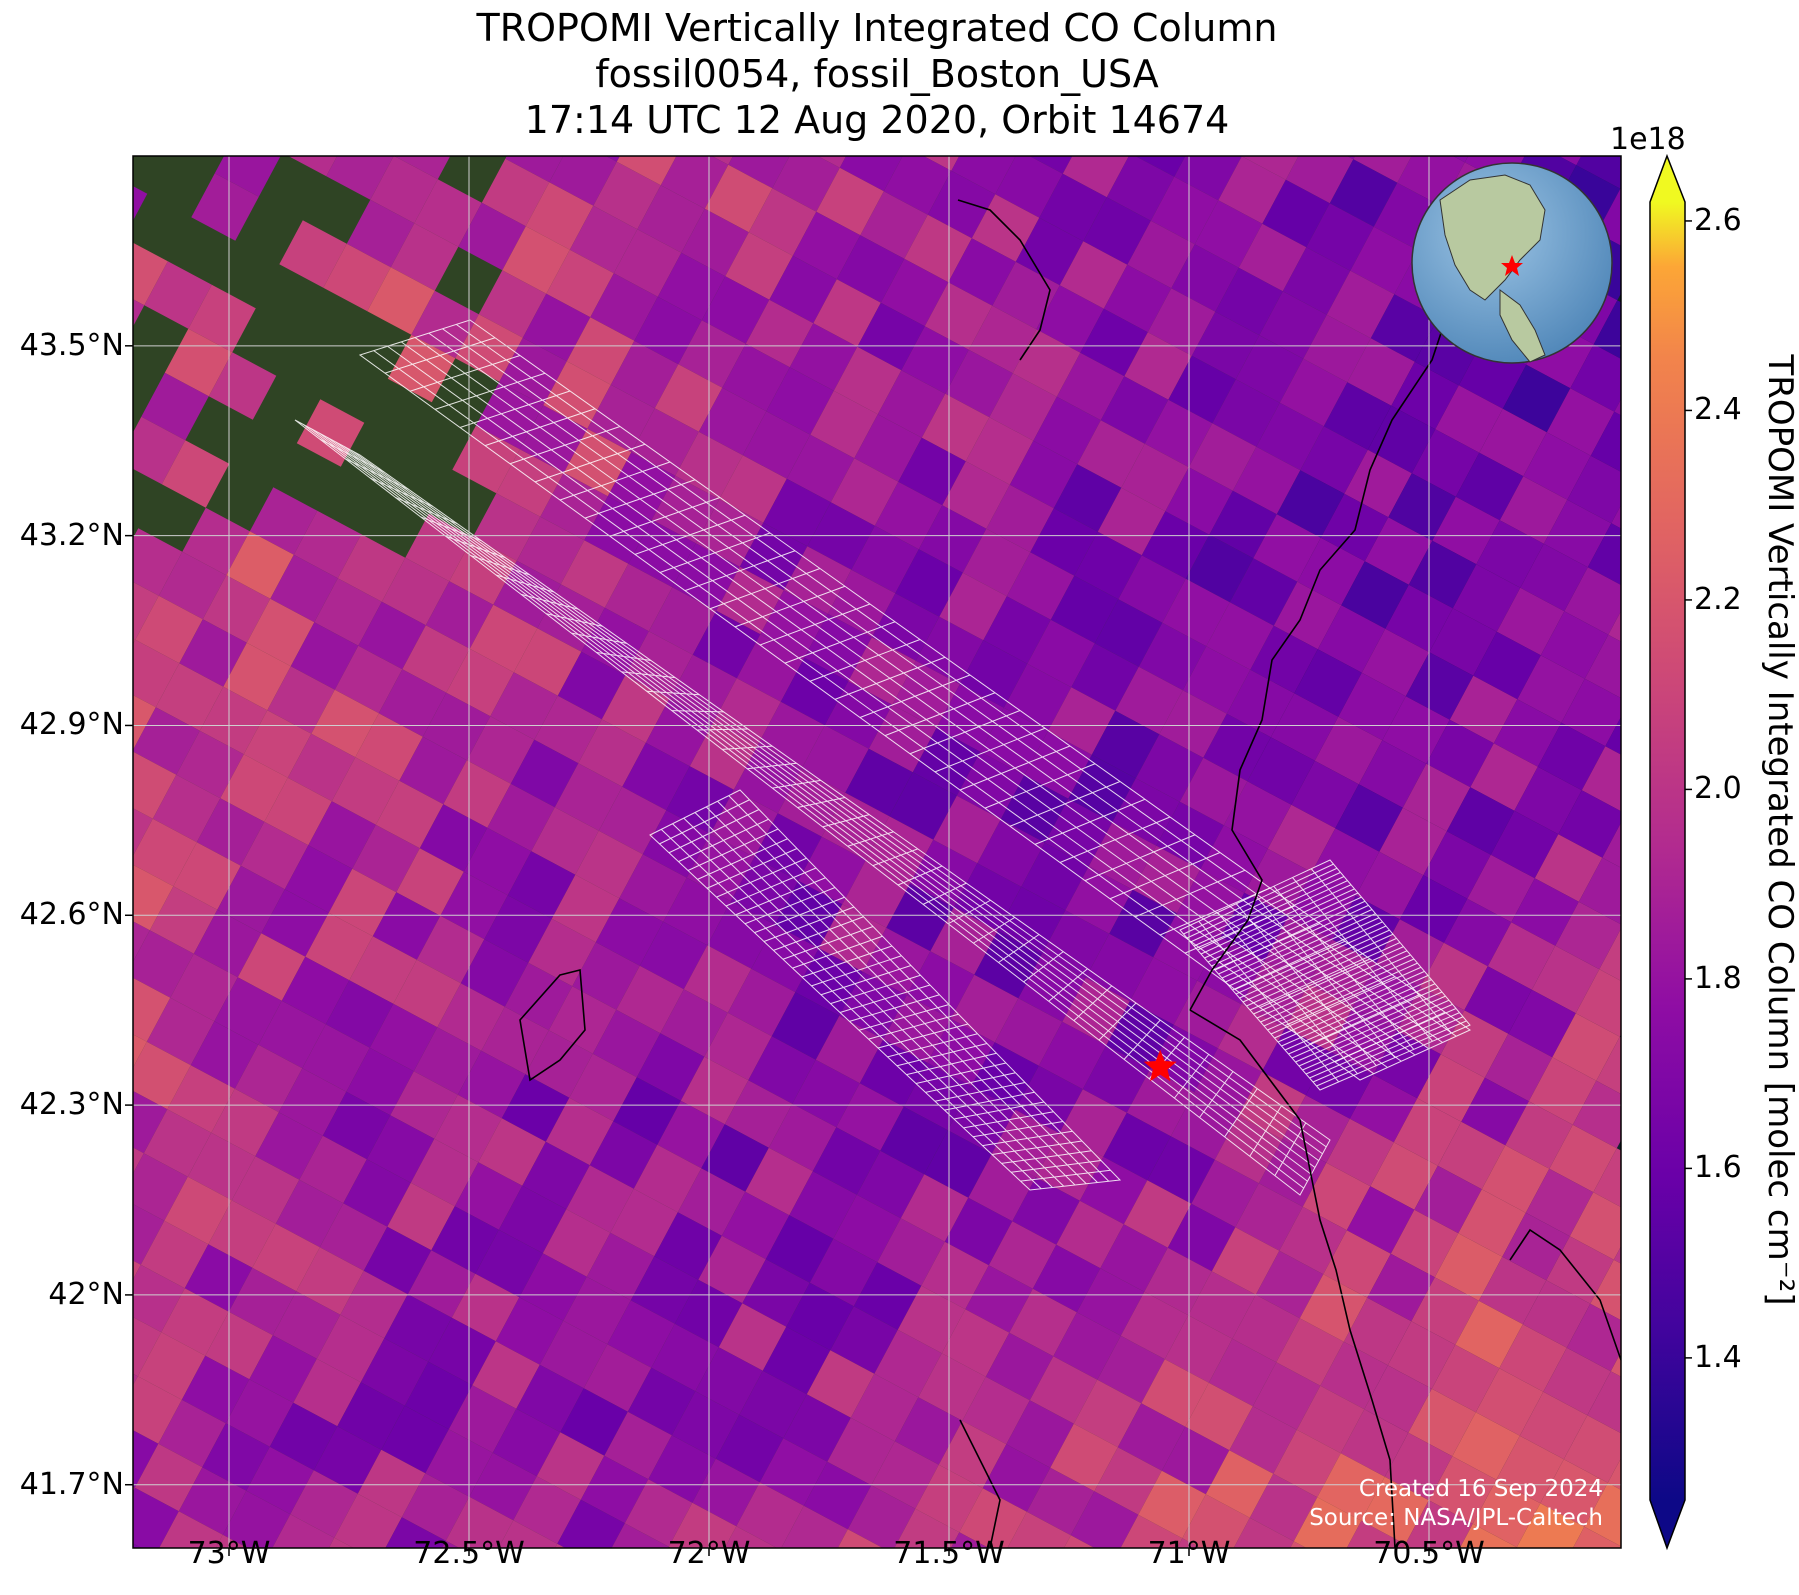 This screenshot has width=1799, height=1595. Describe the element at coordinates (1670, 852) in the screenshot. I see `colorbar` at that location.